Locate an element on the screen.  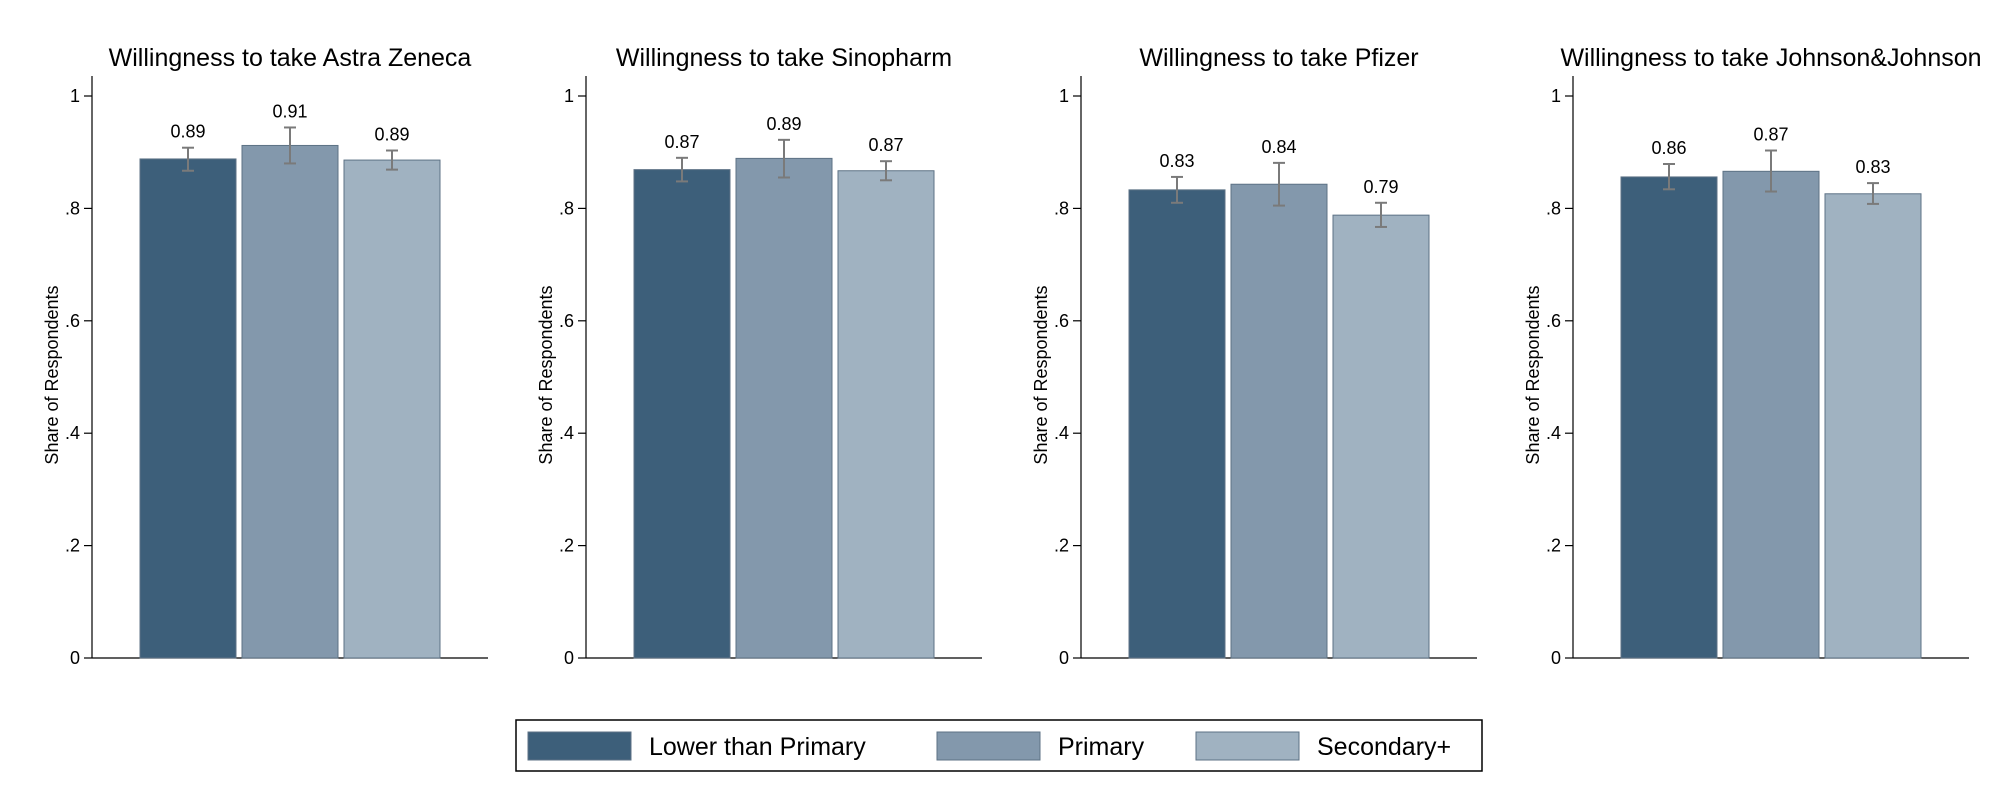
legend-label: Secondary+ is located at coordinates (1384, 747).